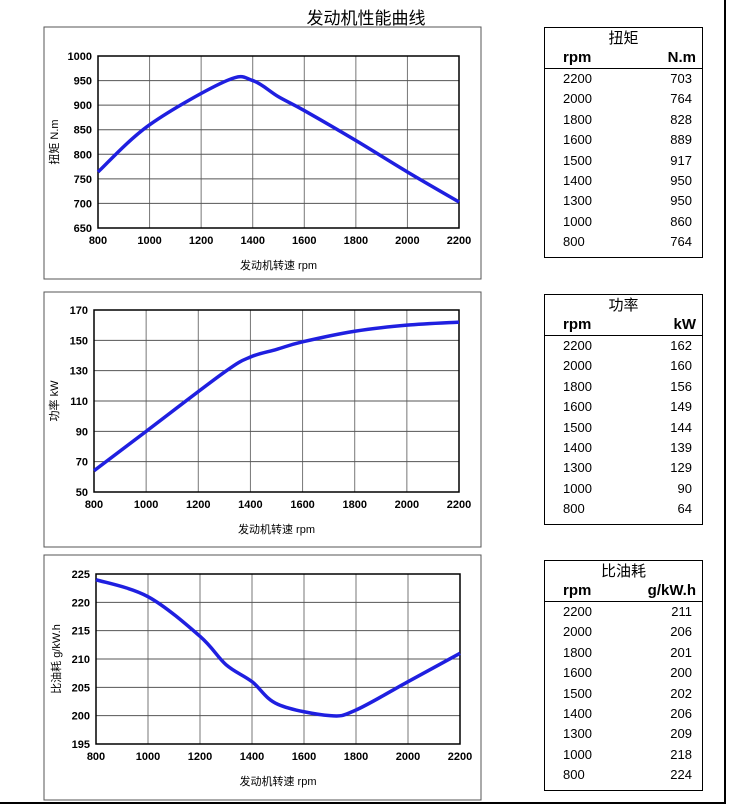 This screenshot has width=732, height=806. Describe the element at coordinates (681, 713) in the screenshot. I see `table-cell: 206` at that location.